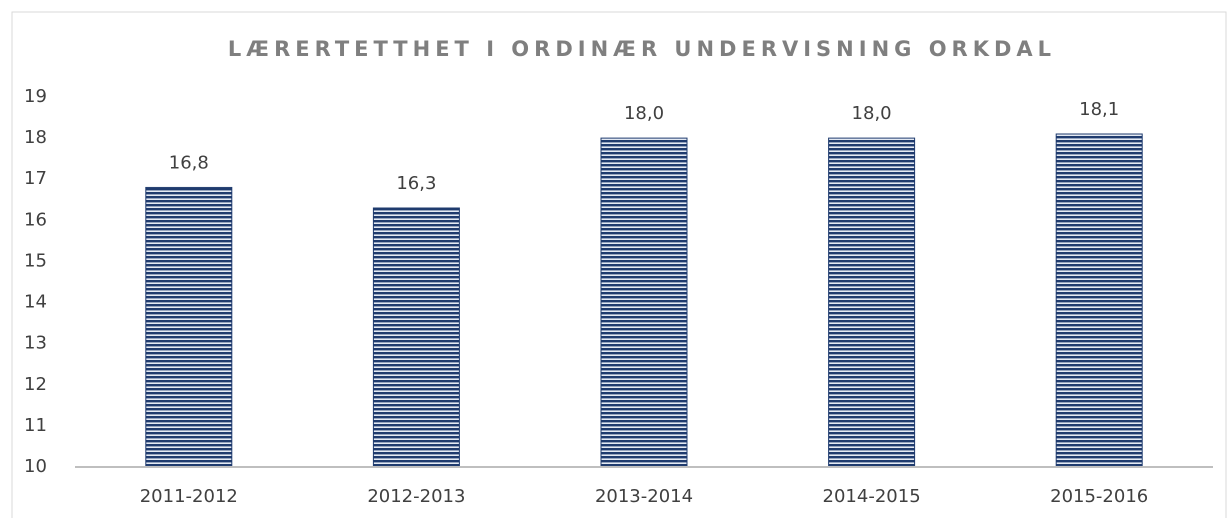 This screenshot has height=518, width=1228. Describe the element at coordinates (644, 496) in the screenshot. I see `x-tick-label: 2013-2014` at that location.